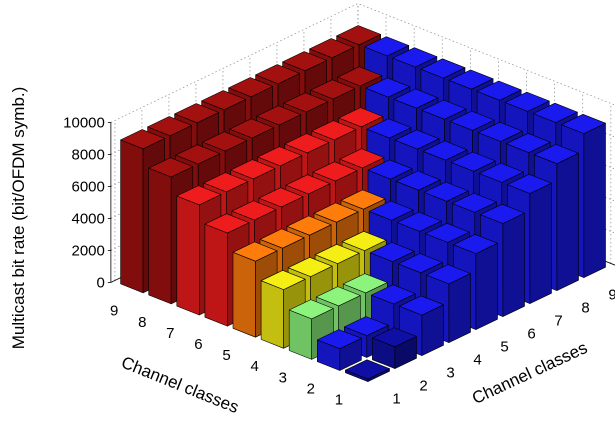 The height and width of the screenshot is (436, 615). What do you see at coordinates (18, 218) in the screenshot?
I see `y-axis-label: Multicast bit rate (bit/OFDM symb.)` at bounding box center [18, 218].